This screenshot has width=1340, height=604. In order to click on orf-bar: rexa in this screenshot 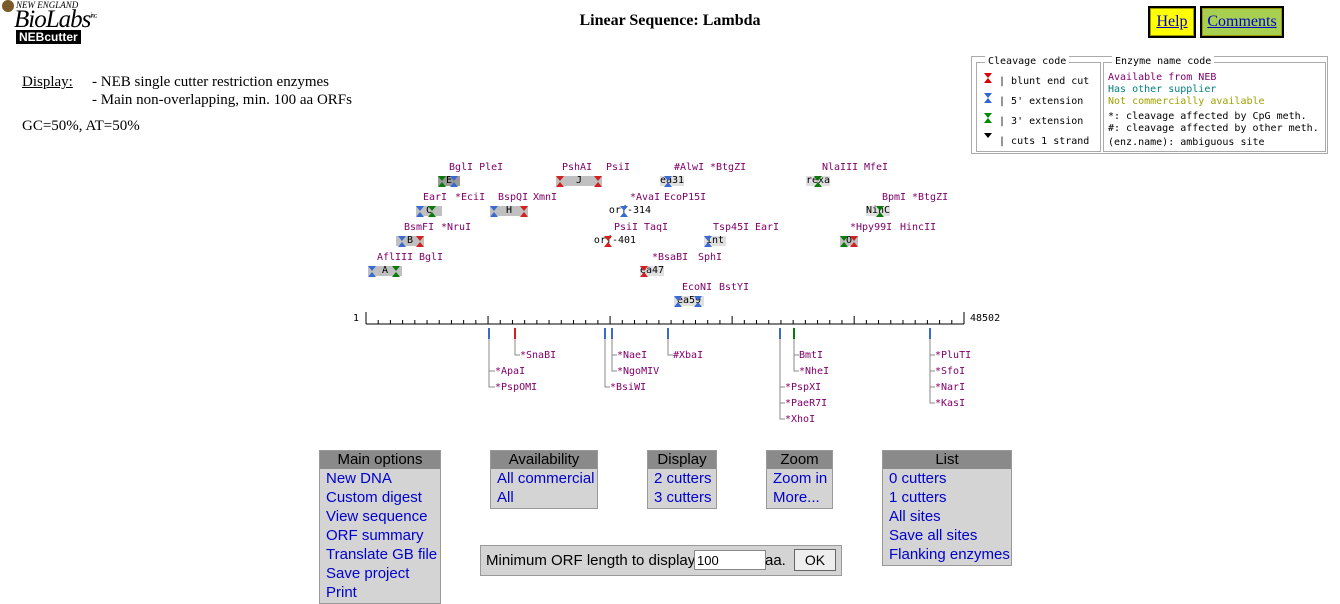, I will do `click(818, 180)`.